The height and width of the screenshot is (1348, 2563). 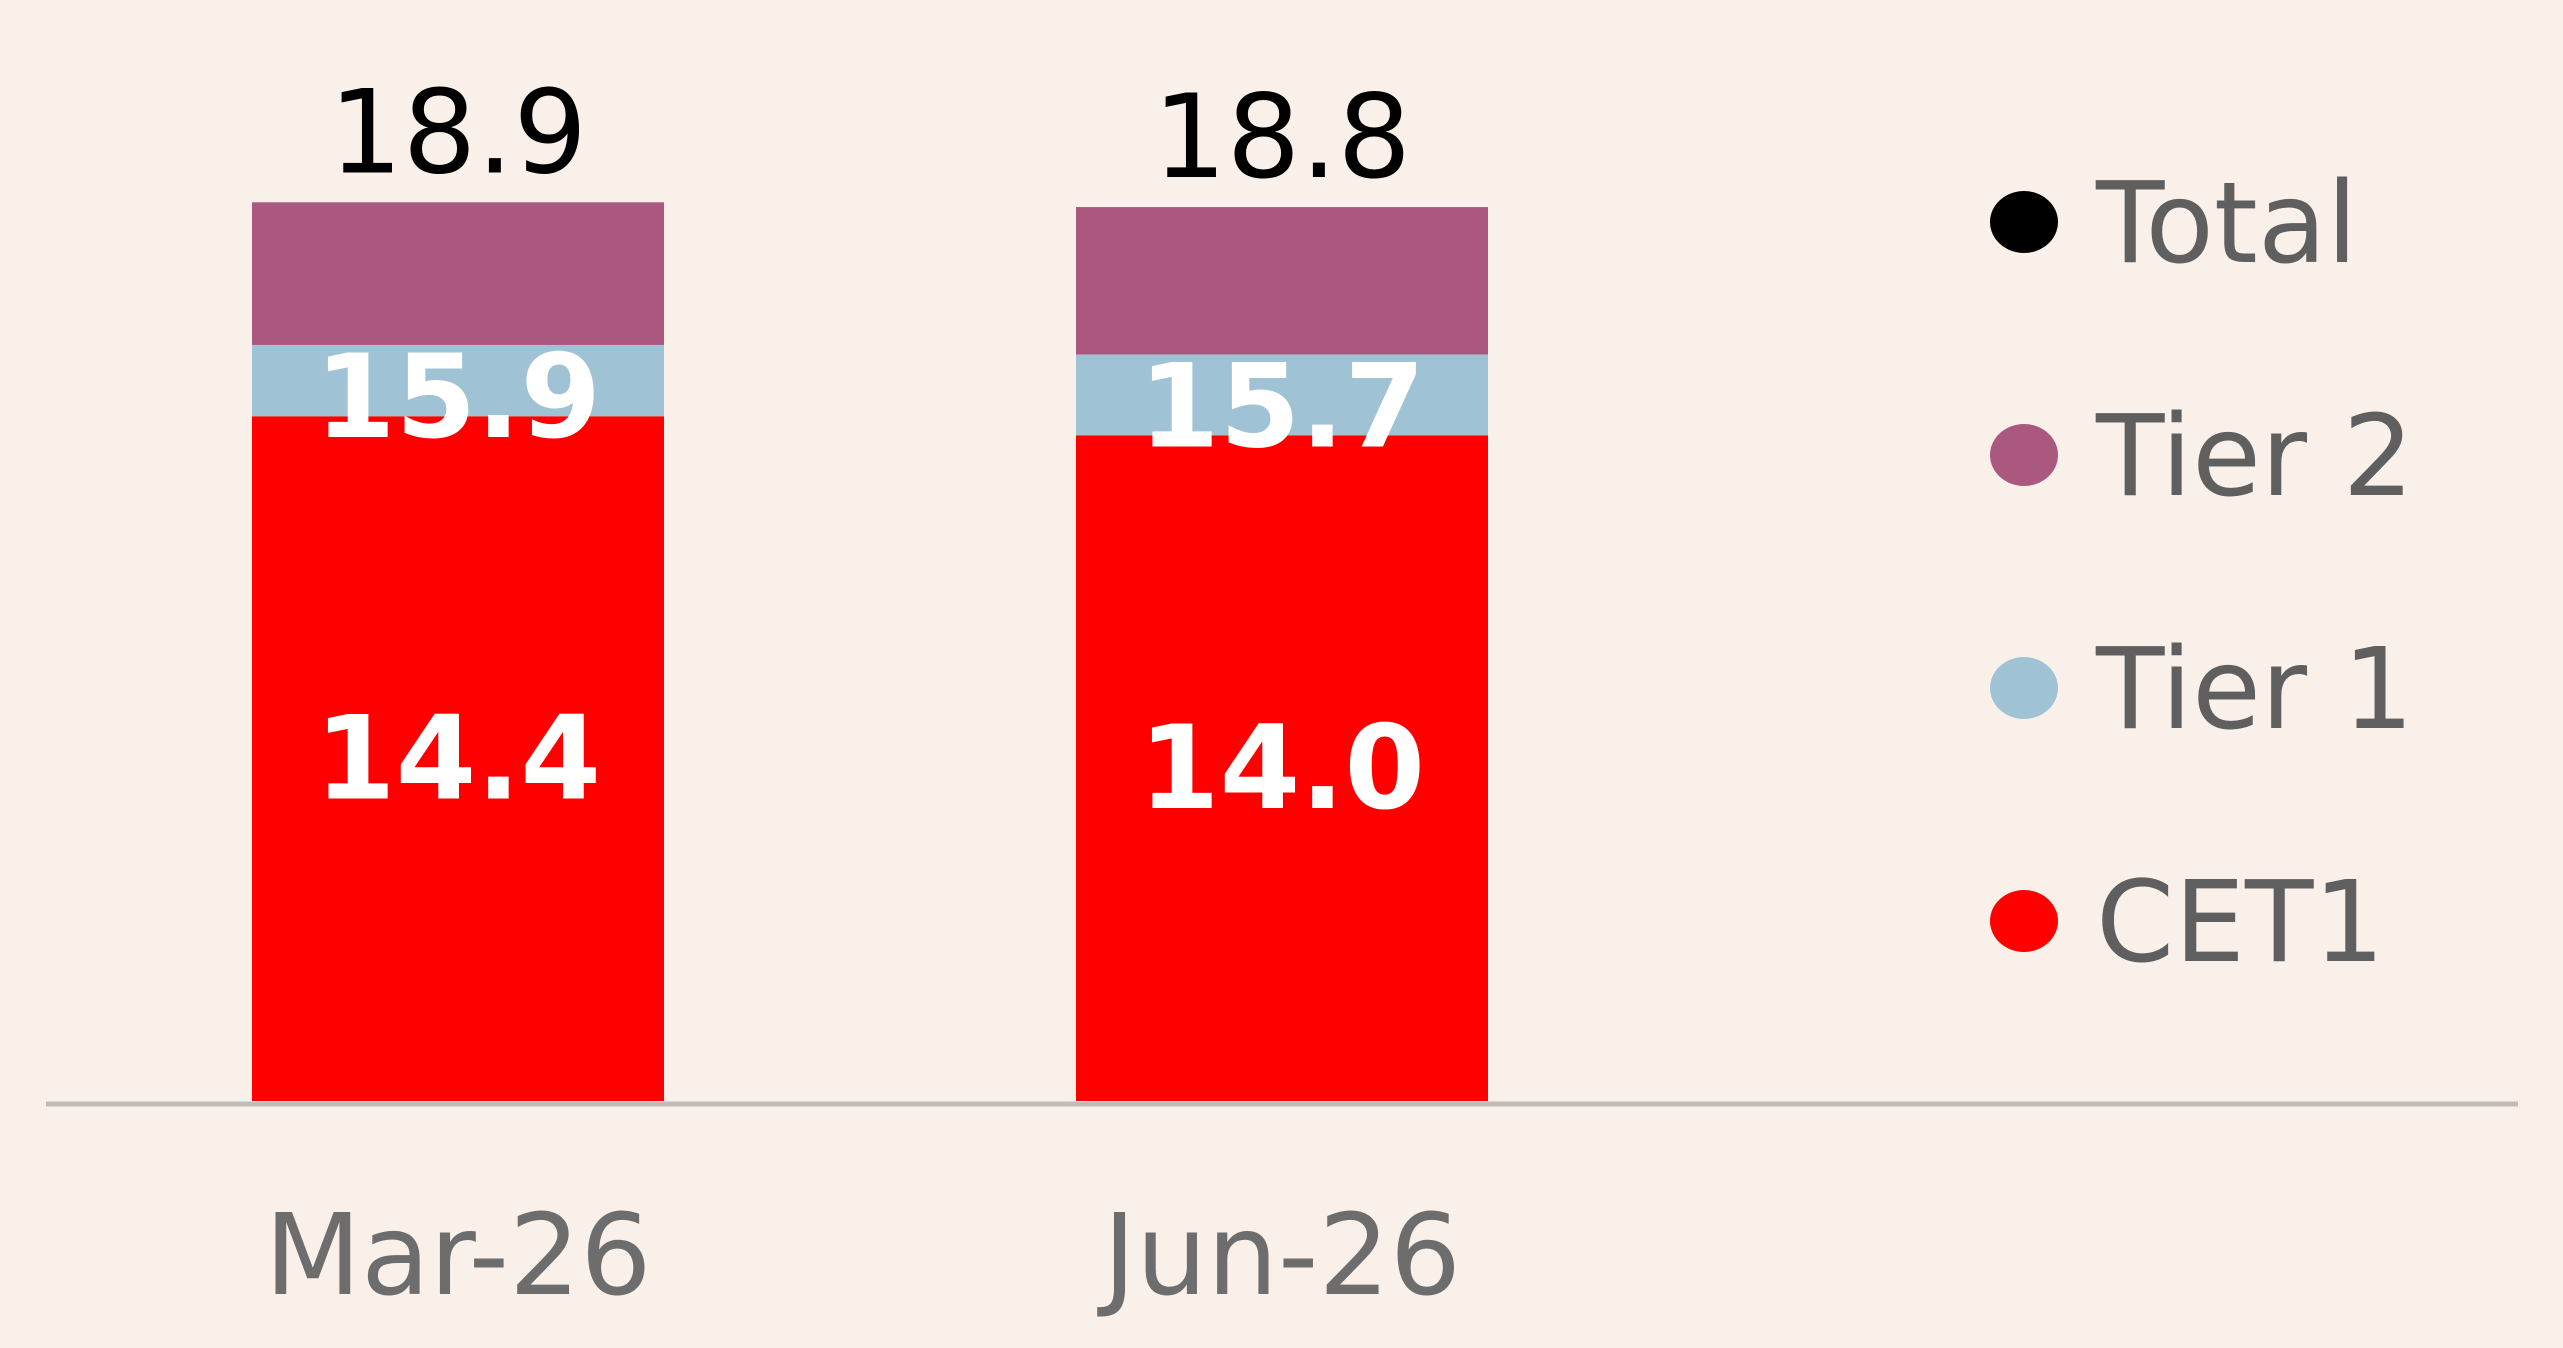 I want to click on label-total-jun-26: 18.8, so click(x=1282, y=137).